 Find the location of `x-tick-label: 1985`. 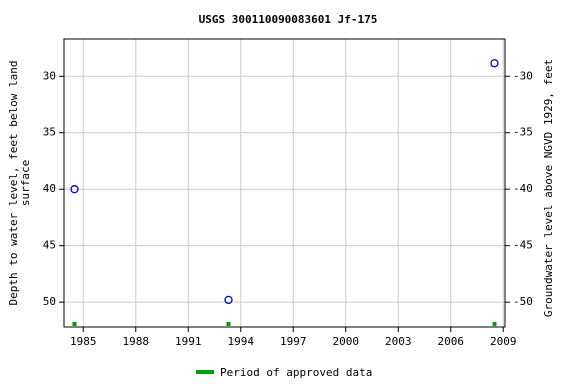

x-tick-label: 1985 is located at coordinates (83, 341).